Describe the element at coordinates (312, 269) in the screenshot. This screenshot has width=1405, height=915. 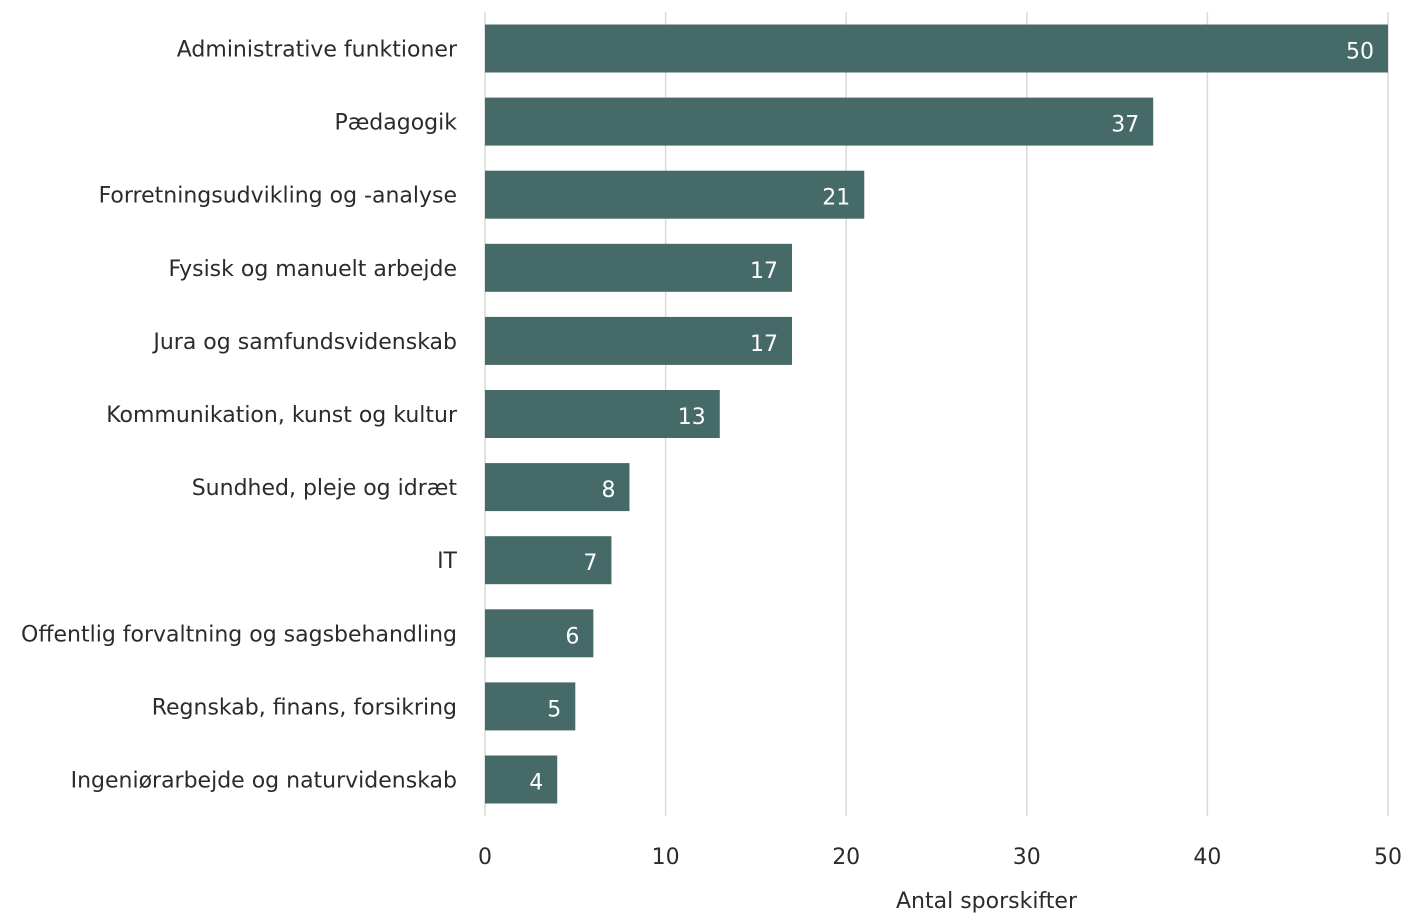
I see `category-label: Fysisk og manuelt arbejde` at that location.